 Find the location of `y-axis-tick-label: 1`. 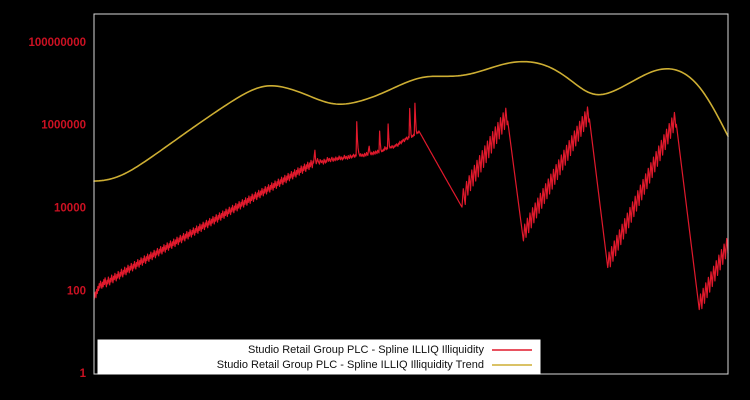

y-axis-tick-label: 1 is located at coordinates (83, 374).